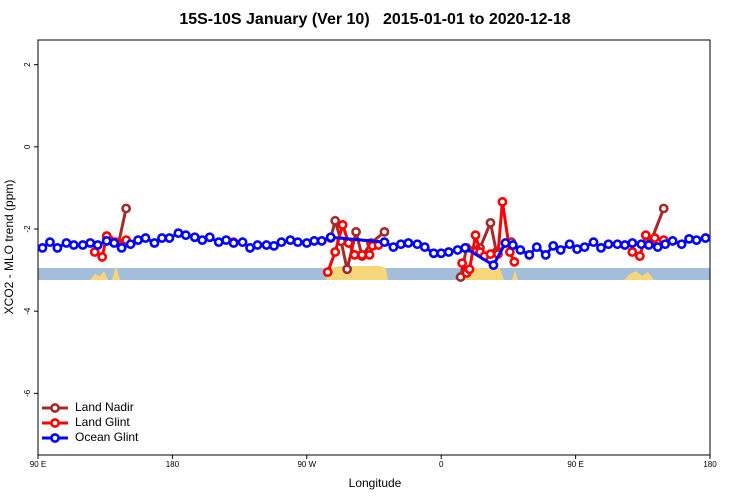 The width and height of the screenshot is (750, 500). What do you see at coordinates (102, 422) in the screenshot?
I see `legend-label: Land Glint` at bounding box center [102, 422].